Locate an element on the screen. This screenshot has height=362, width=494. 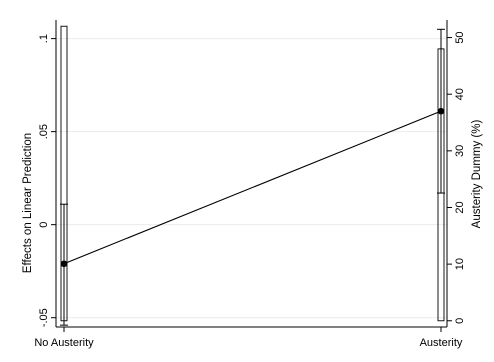
y-axis-left-title: Effects on Linear Prediction is located at coordinates (28, 203).